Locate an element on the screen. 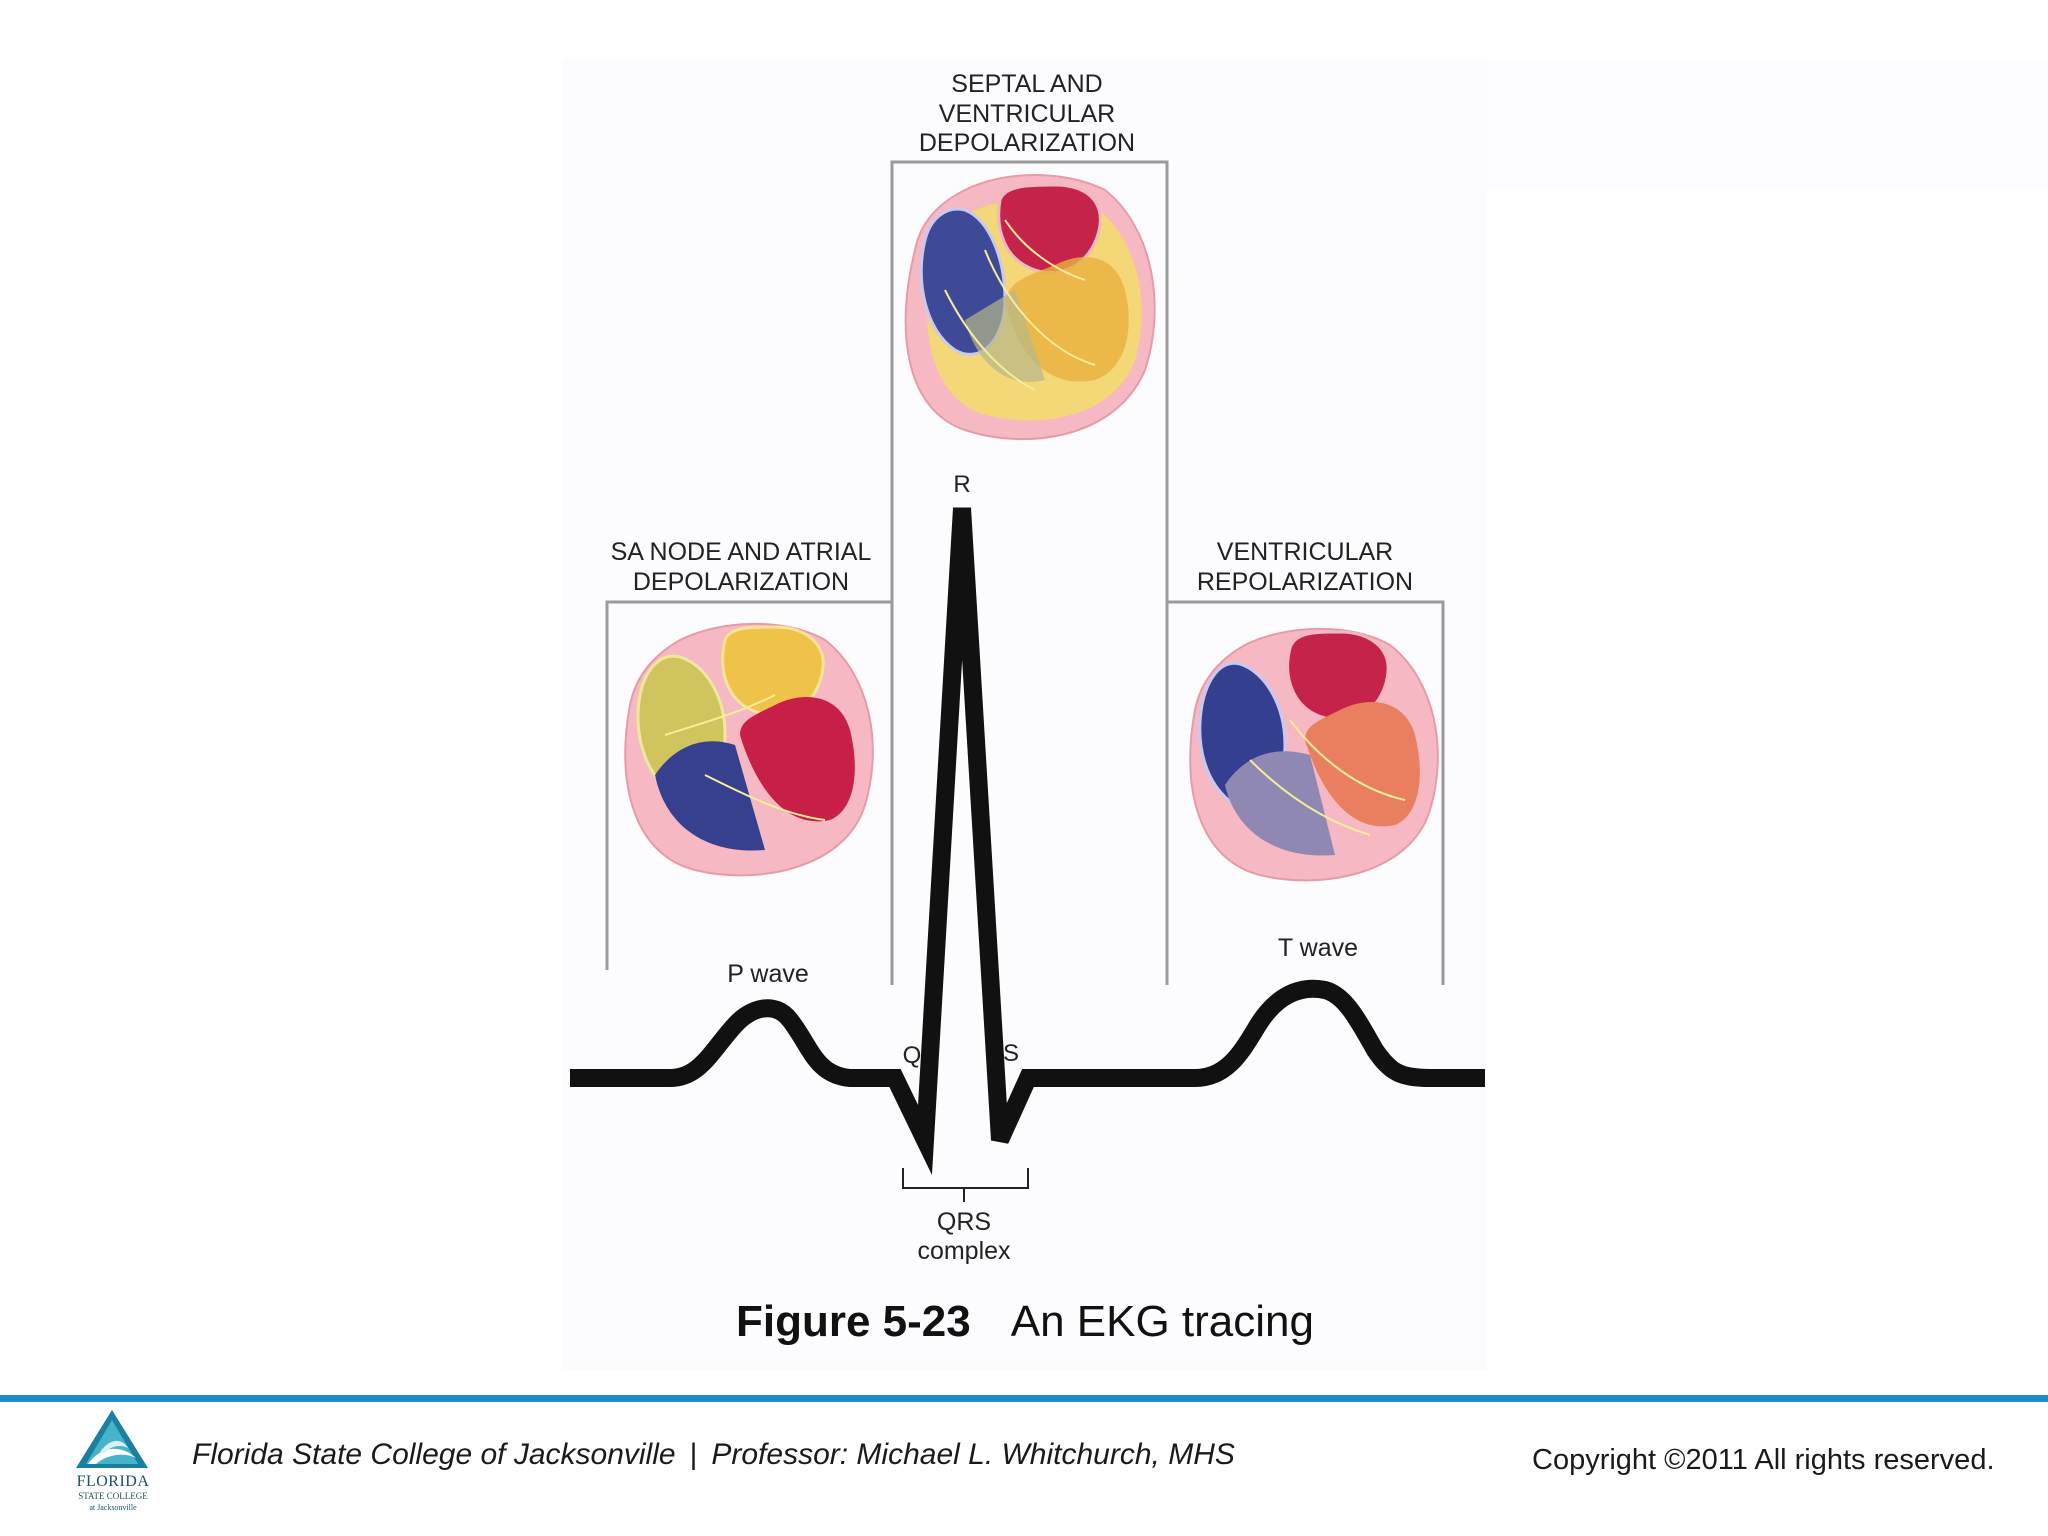  logo-text-jacksonville: at Jacksonville is located at coordinates (113, 1507).